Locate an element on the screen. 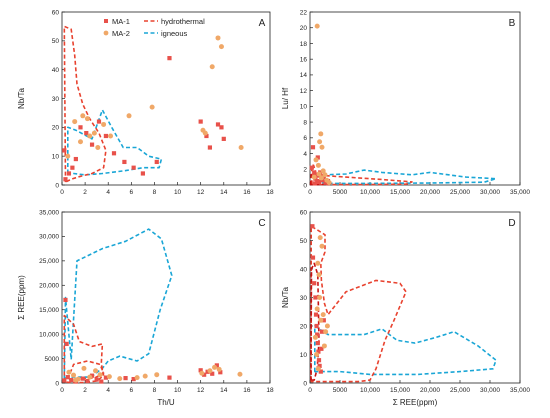 This screenshot has width=550, height=418. legend-ma2-label: MA-2 is located at coordinates (121, 33).